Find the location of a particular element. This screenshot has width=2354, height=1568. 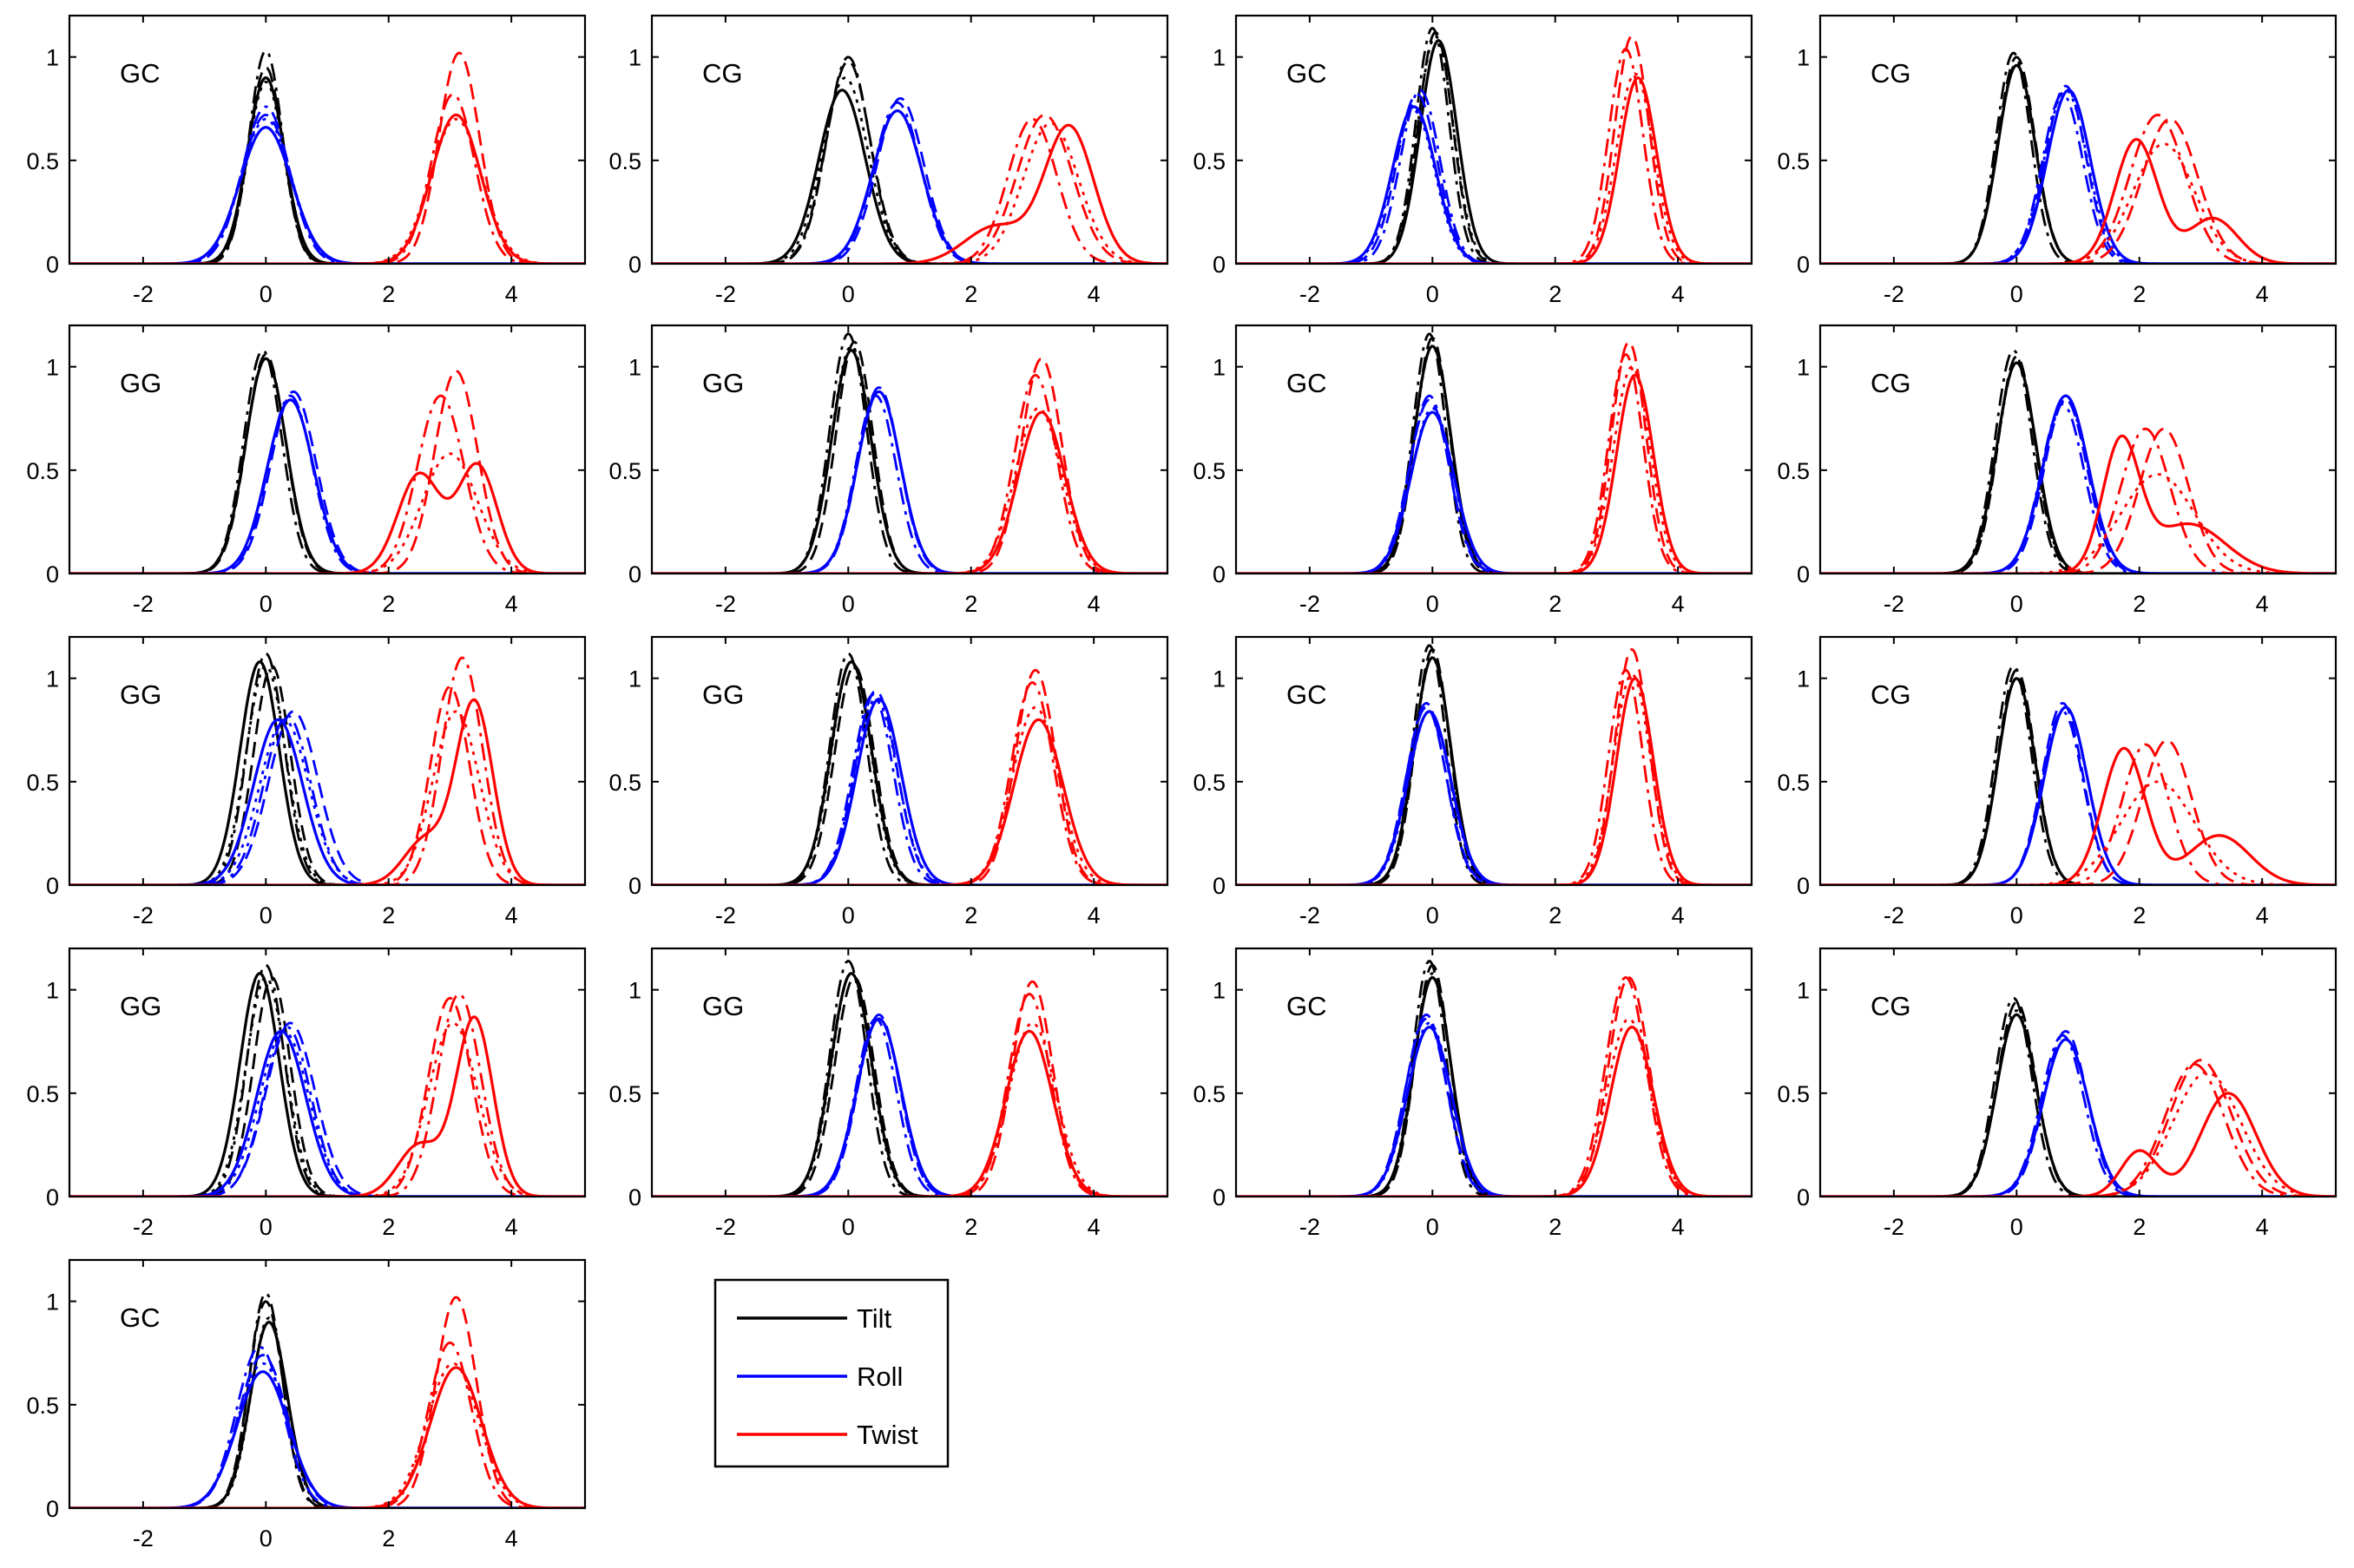

series-twist-dashed-line is located at coordinates (910, 776).